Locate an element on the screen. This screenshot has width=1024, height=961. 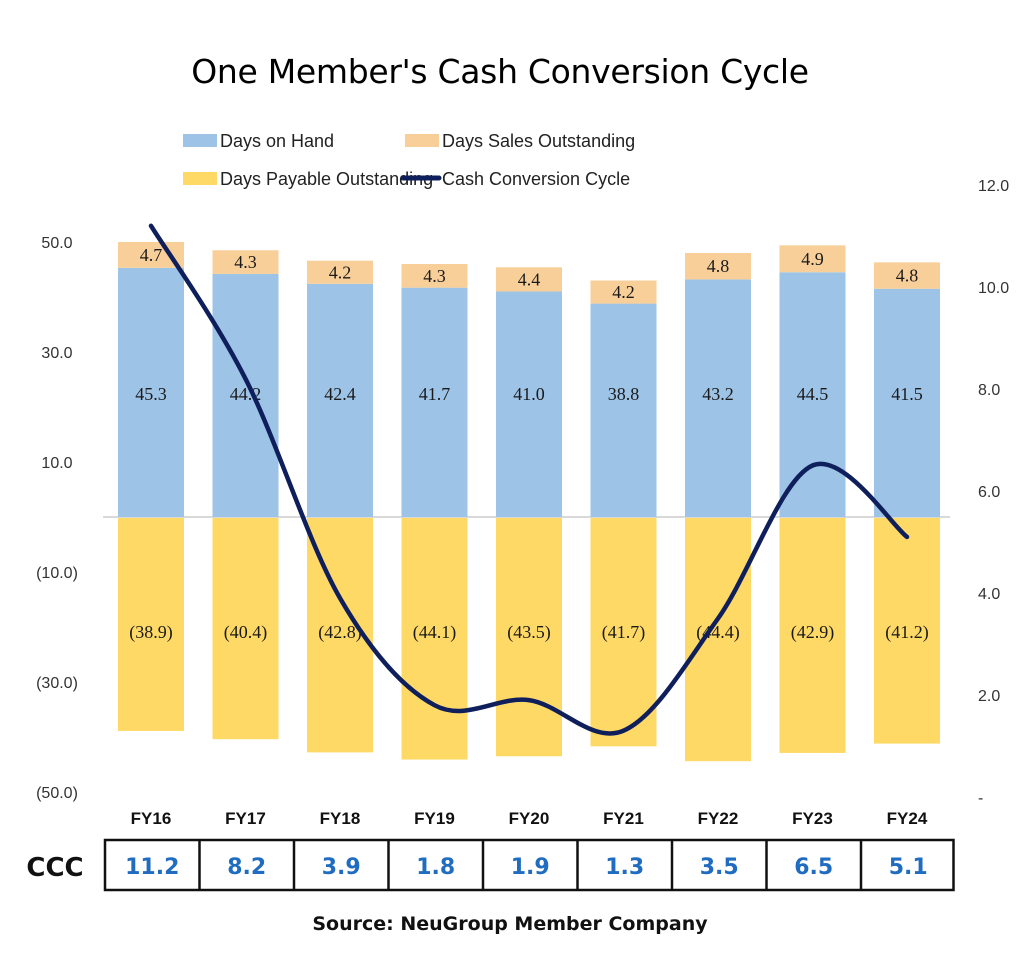
data-label-dso: 4.7 is located at coordinates (151, 255).